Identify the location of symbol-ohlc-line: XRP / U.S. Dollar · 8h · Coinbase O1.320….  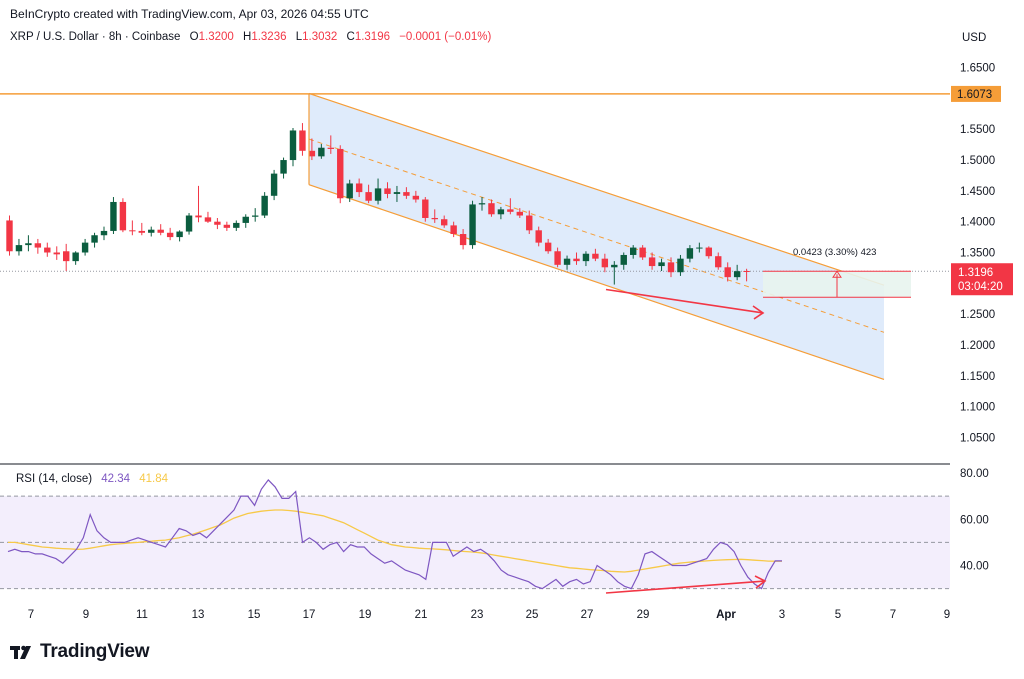
(250, 37).